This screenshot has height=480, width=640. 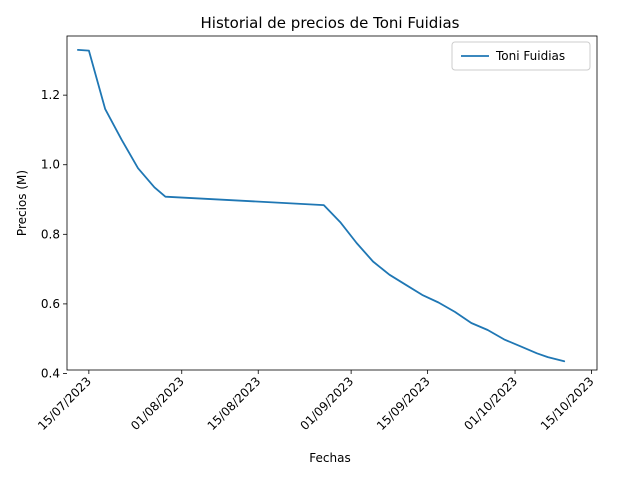 I want to click on y-tick-label: 1.2, so click(x=50, y=95).